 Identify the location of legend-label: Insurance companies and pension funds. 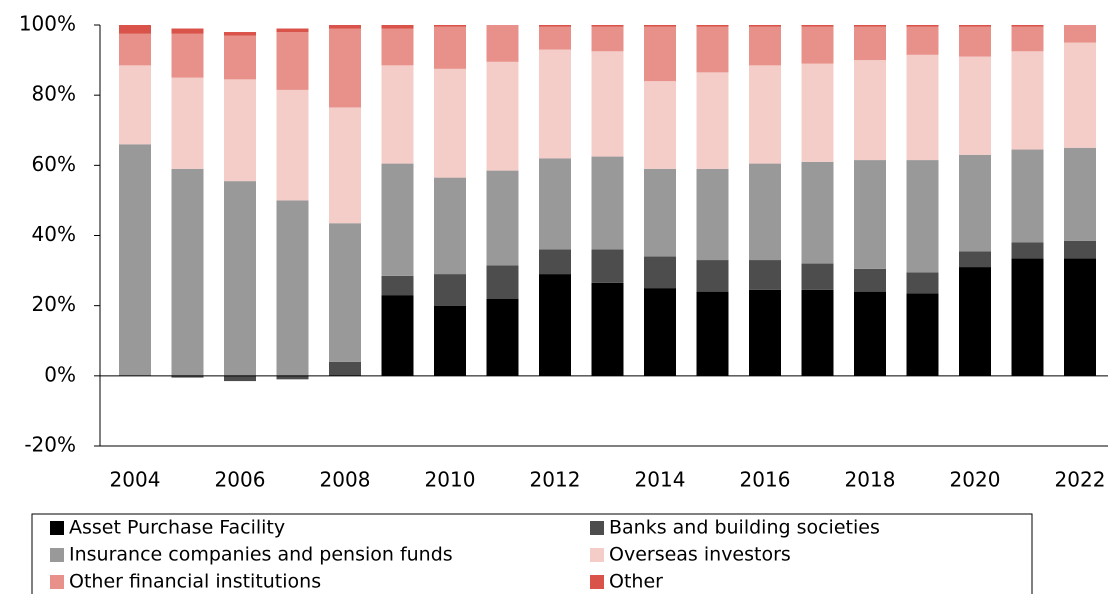
(261, 555).